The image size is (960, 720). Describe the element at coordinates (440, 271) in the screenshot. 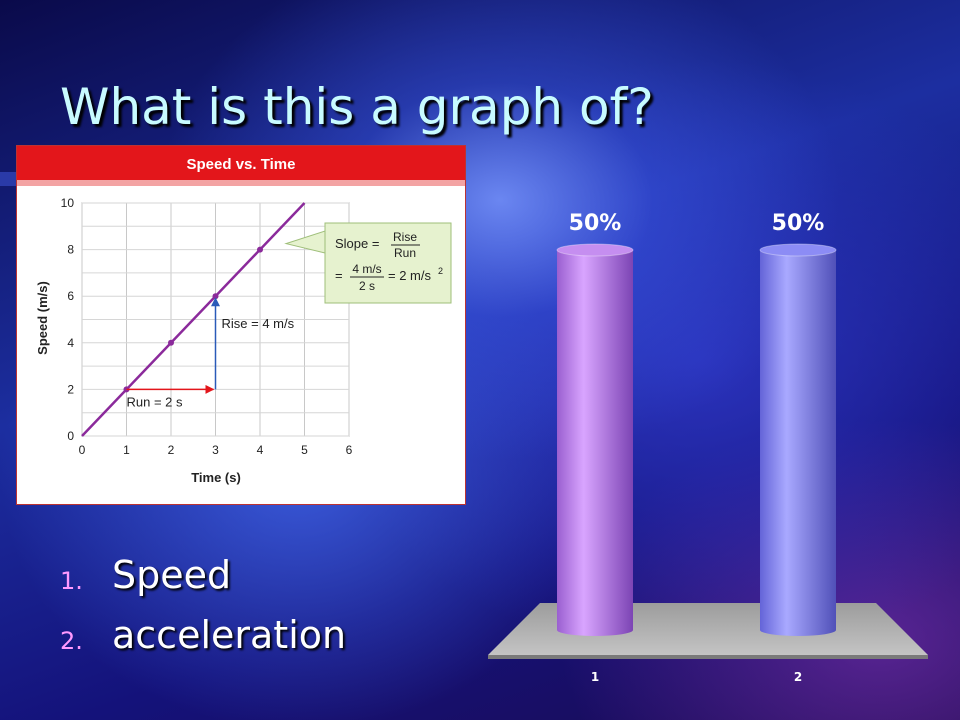

I see `slope-result-exponent: 2` at that location.